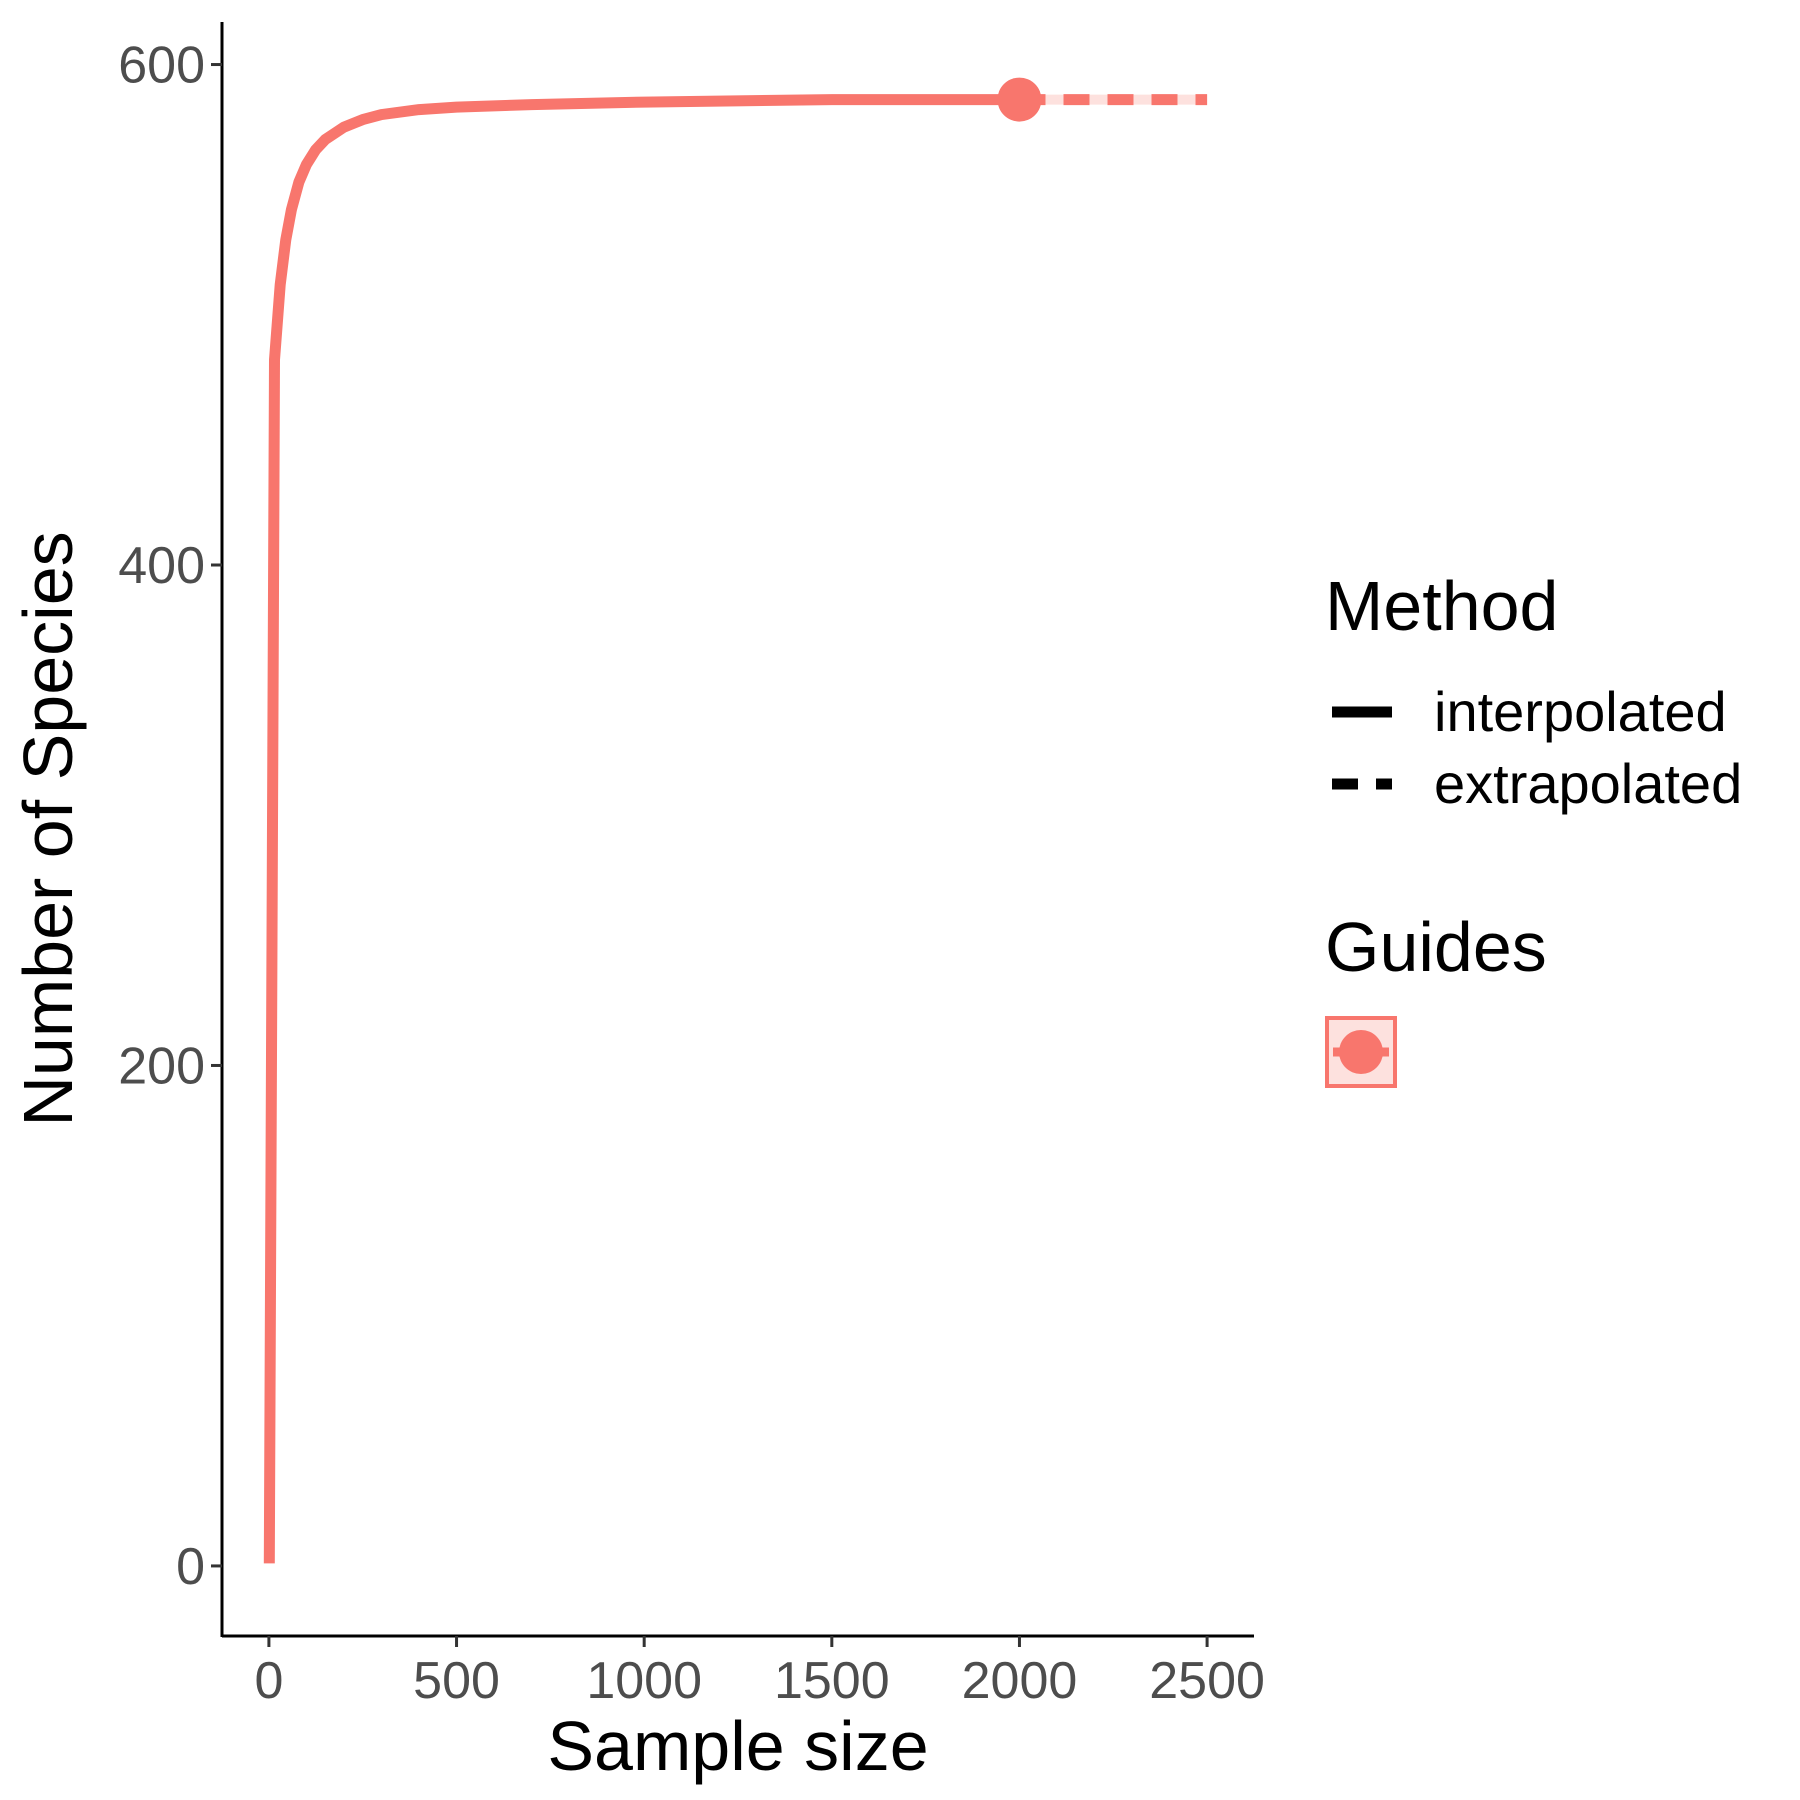 The image size is (1800, 1800). What do you see at coordinates (1361, 1052) in the screenshot?
I see `legend-guides-key-point` at bounding box center [1361, 1052].